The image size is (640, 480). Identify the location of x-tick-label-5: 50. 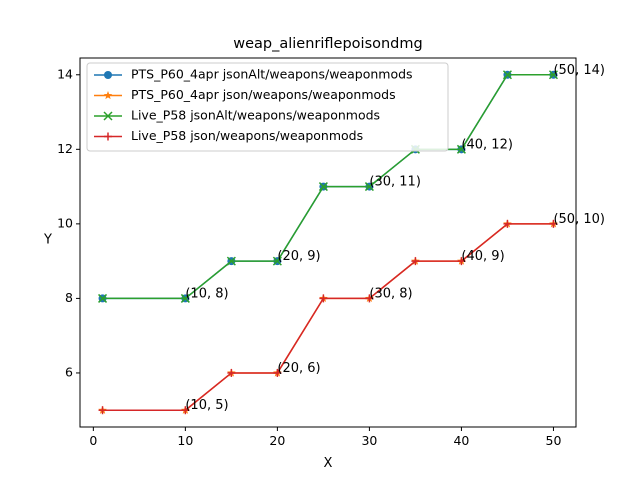
(554, 440).